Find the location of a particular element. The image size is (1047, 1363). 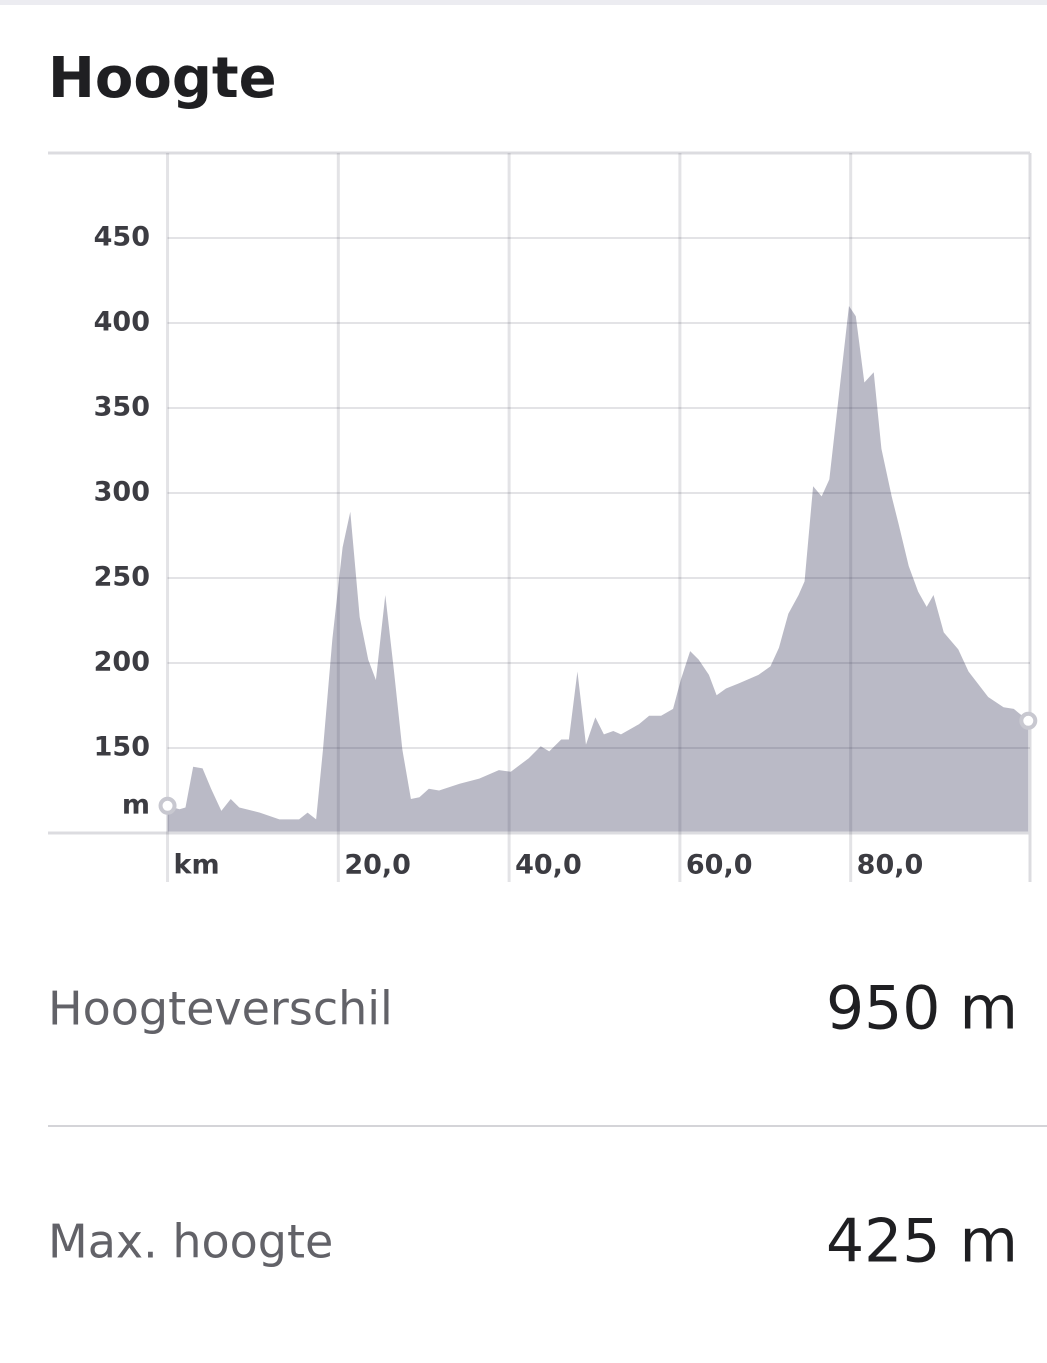

section-title: Hoogte is located at coordinates (162, 78).